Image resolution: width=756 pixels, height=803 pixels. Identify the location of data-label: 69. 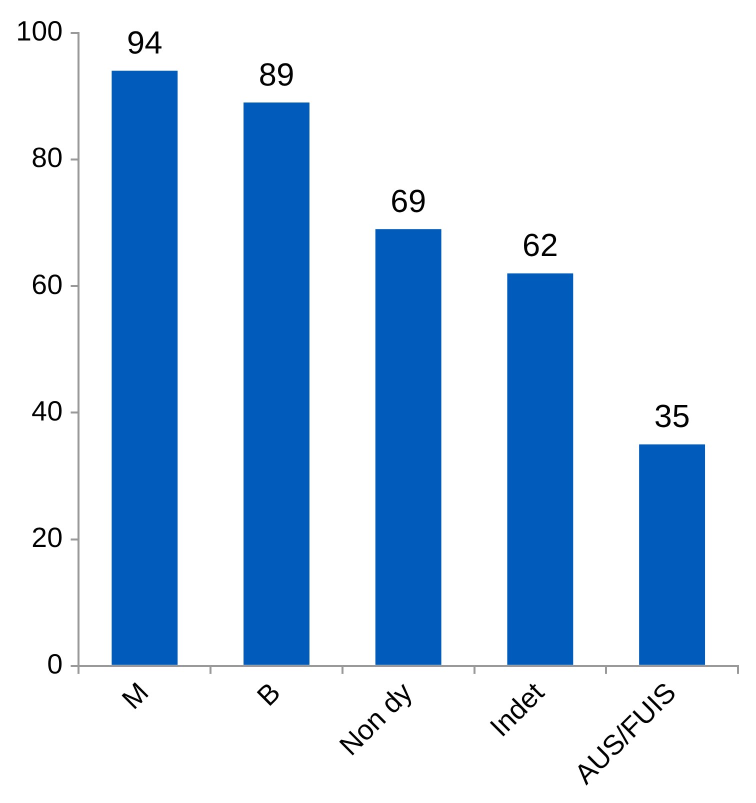
(408, 200).